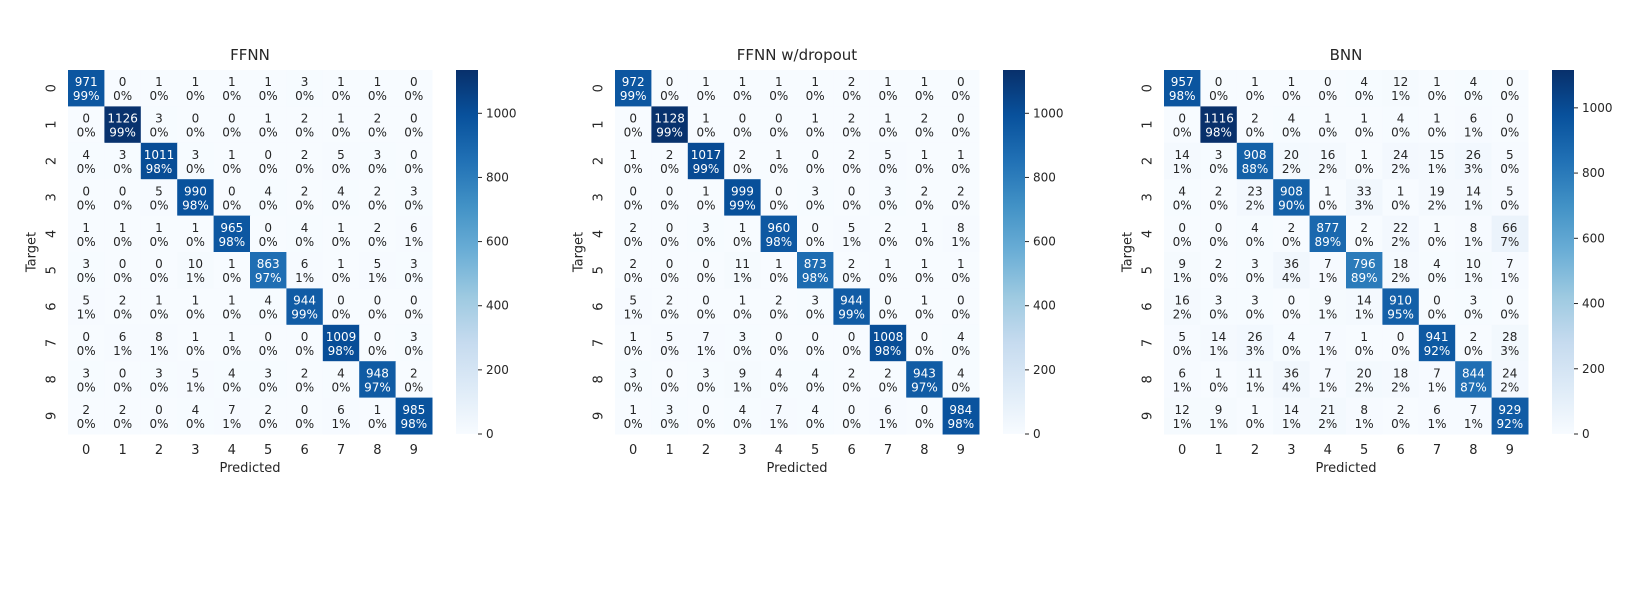  I want to click on cell-count-label: 14, so click(1218, 337).